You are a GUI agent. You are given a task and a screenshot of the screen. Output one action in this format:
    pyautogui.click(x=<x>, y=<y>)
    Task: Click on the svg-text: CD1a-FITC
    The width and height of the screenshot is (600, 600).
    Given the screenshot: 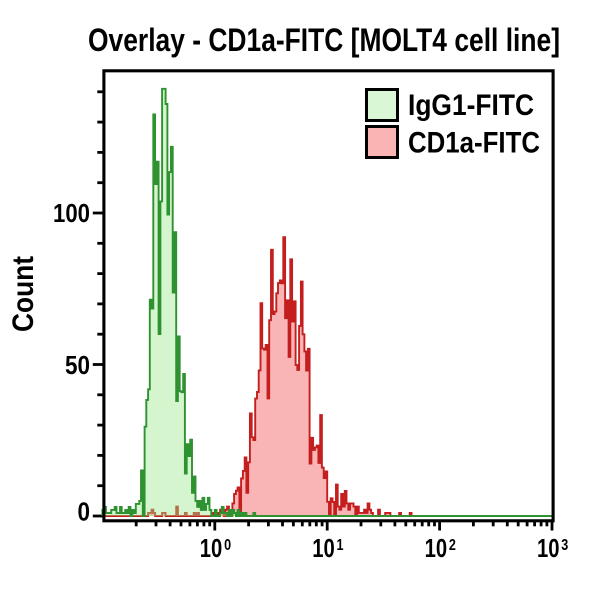 What is the action you would take?
    pyautogui.click(x=474, y=143)
    